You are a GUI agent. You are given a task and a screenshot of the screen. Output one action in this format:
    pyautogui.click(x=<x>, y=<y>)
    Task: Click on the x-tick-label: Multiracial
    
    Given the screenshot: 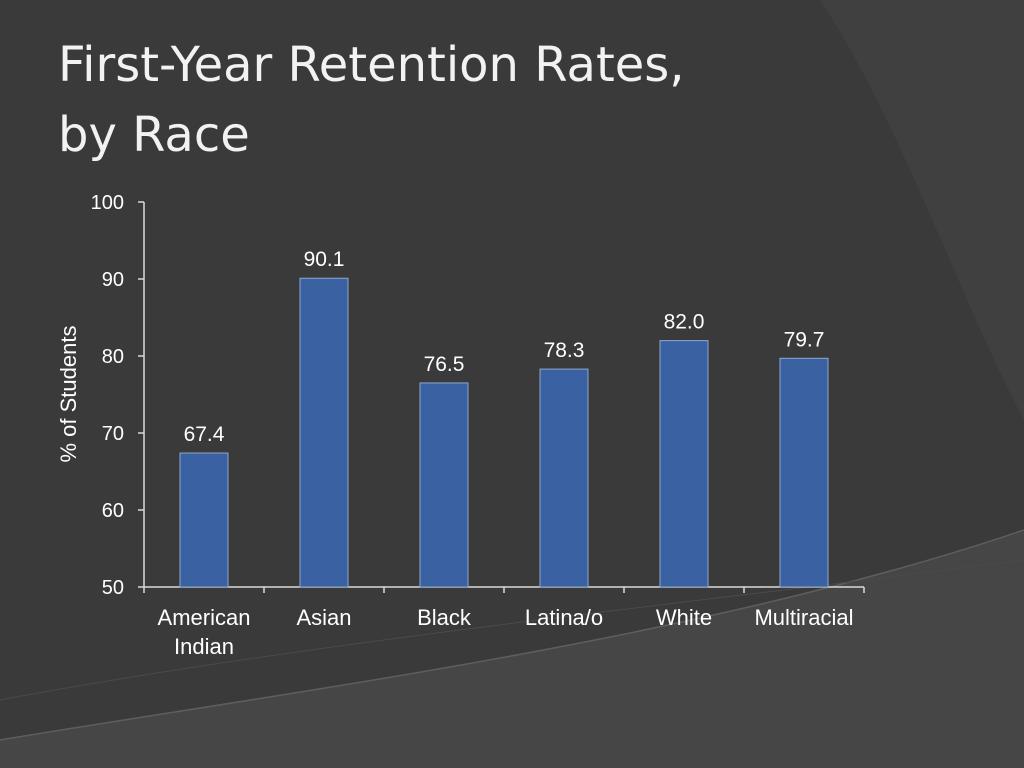 What is the action you would take?
    pyautogui.click(x=803, y=617)
    